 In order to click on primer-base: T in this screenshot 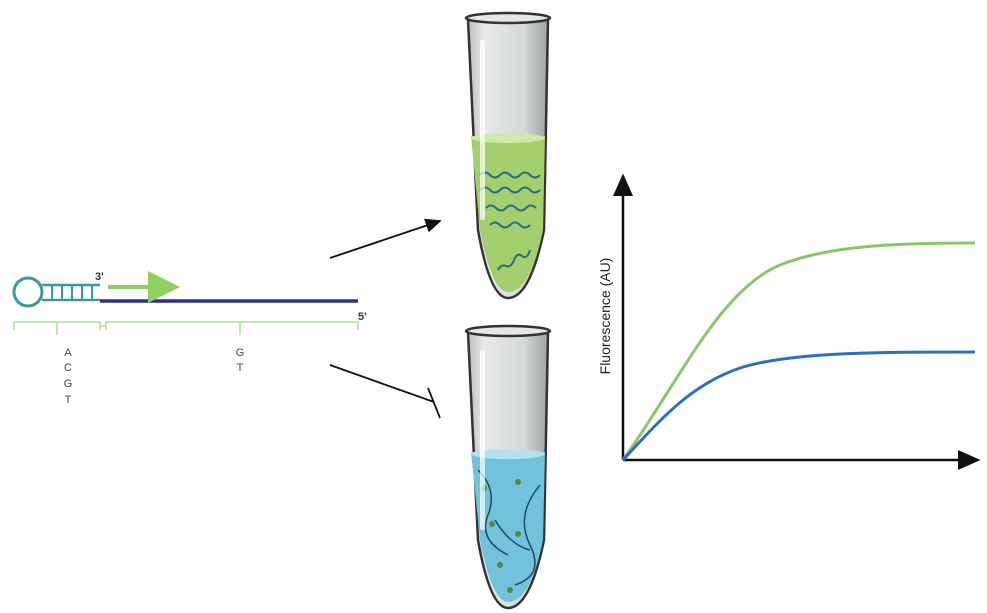, I will do `click(68, 400)`.